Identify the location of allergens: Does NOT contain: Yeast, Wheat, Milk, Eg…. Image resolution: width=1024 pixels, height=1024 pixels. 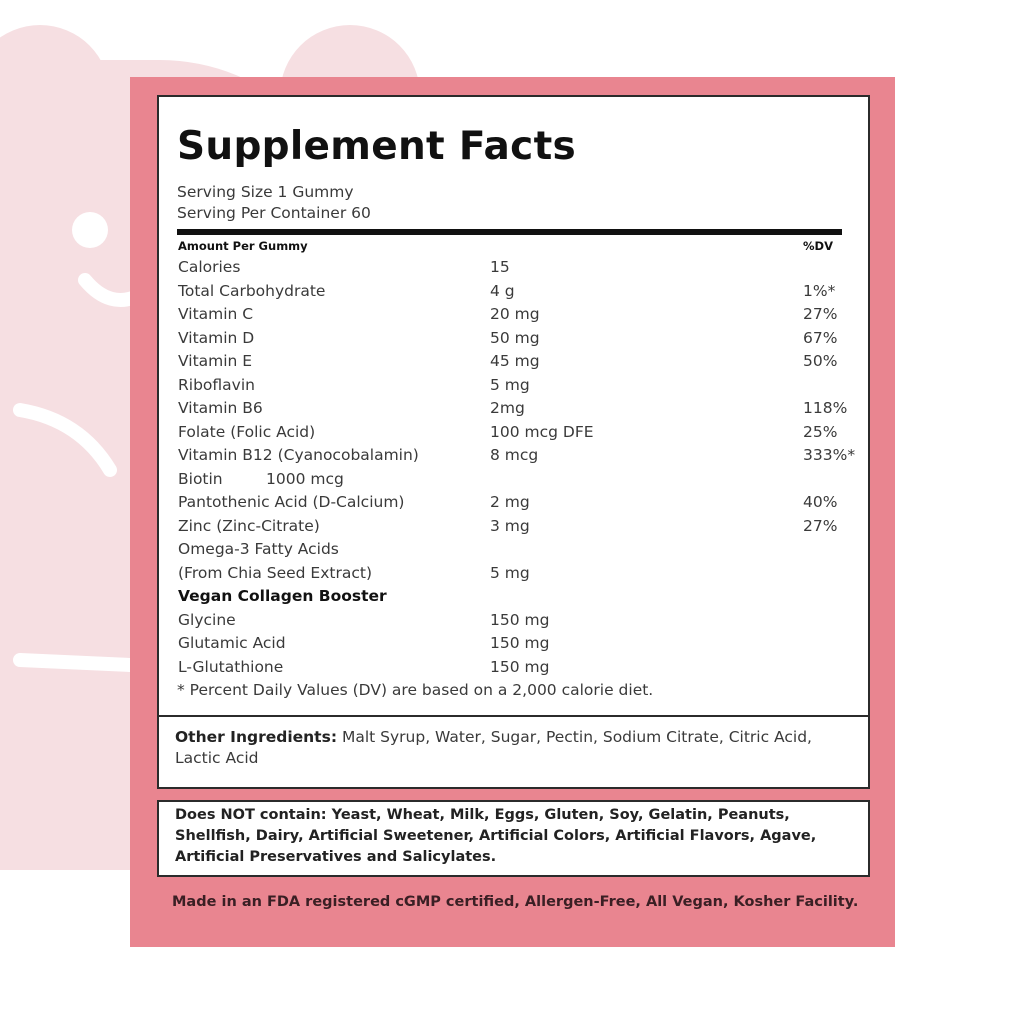
(520, 836).